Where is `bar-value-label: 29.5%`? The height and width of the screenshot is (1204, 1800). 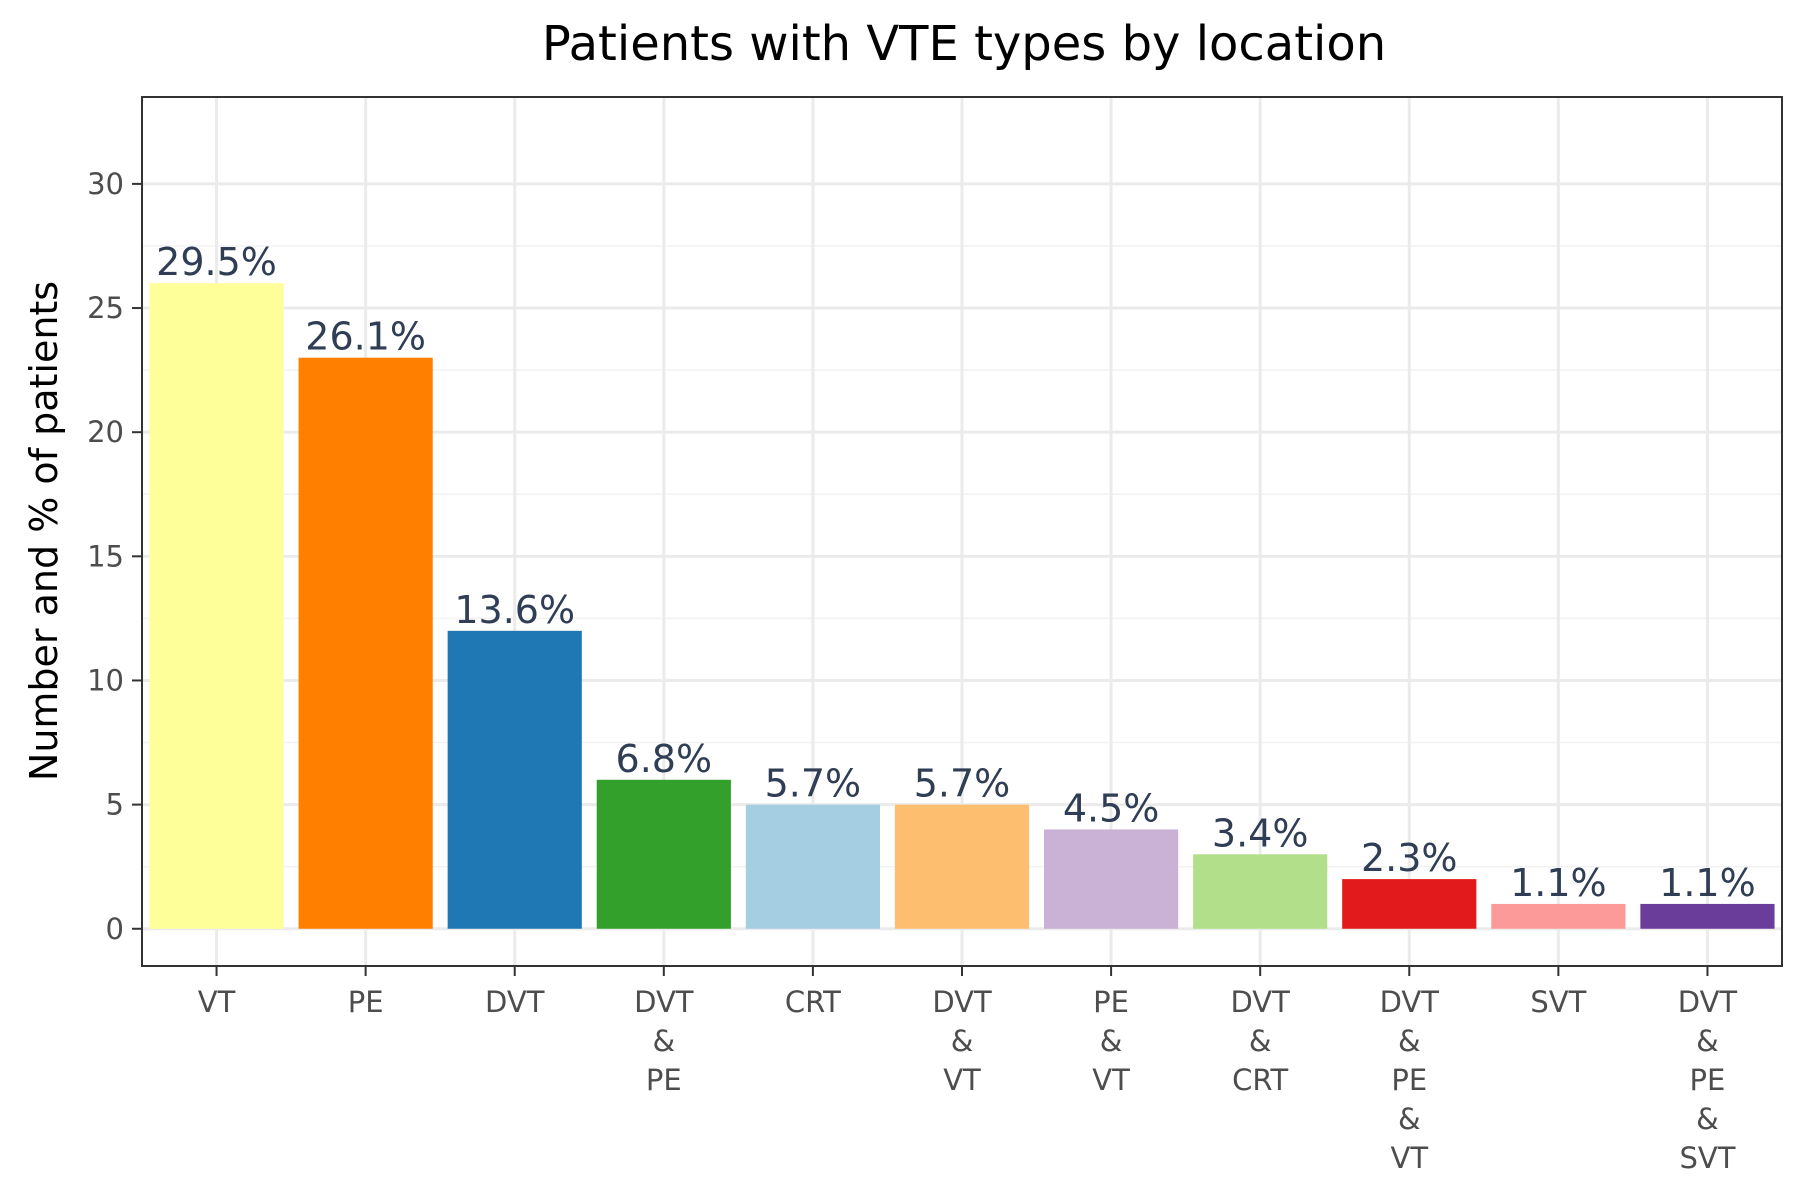 bar-value-label: 29.5% is located at coordinates (216, 262).